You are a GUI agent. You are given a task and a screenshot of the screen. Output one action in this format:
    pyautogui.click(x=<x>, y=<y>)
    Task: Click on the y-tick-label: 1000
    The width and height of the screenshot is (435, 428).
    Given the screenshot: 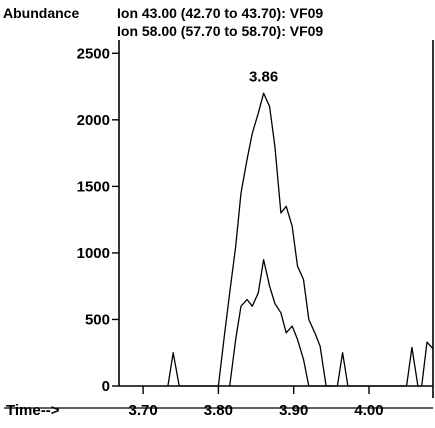 What is the action you would take?
    pyautogui.click(x=93, y=253)
    